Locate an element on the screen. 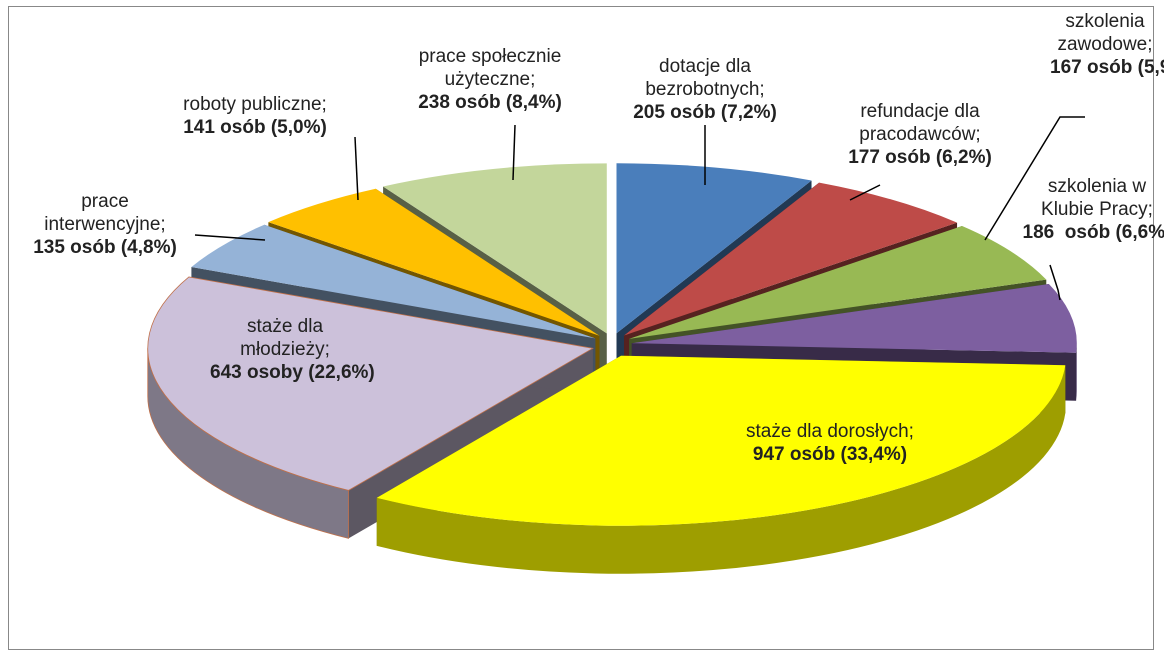  value-label: 238 osób (8,4%) is located at coordinates (490, 102).